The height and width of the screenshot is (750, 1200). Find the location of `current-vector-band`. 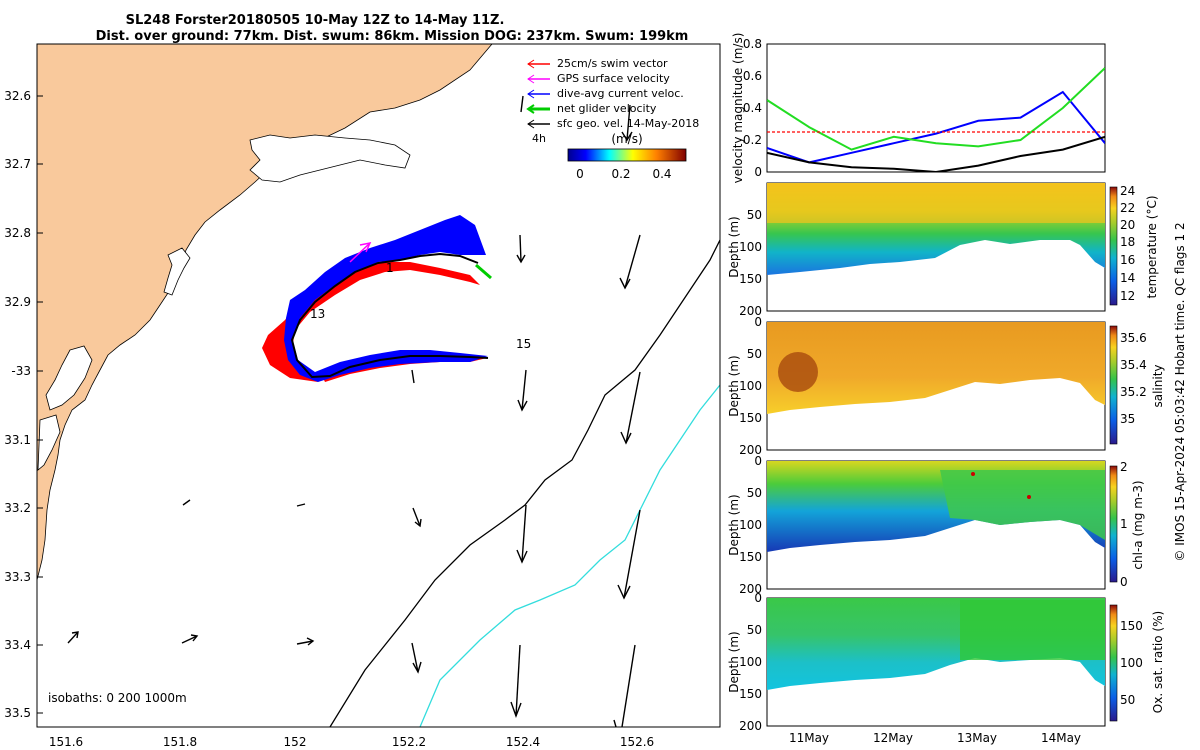

current-vector-band is located at coordinates (386, 298).